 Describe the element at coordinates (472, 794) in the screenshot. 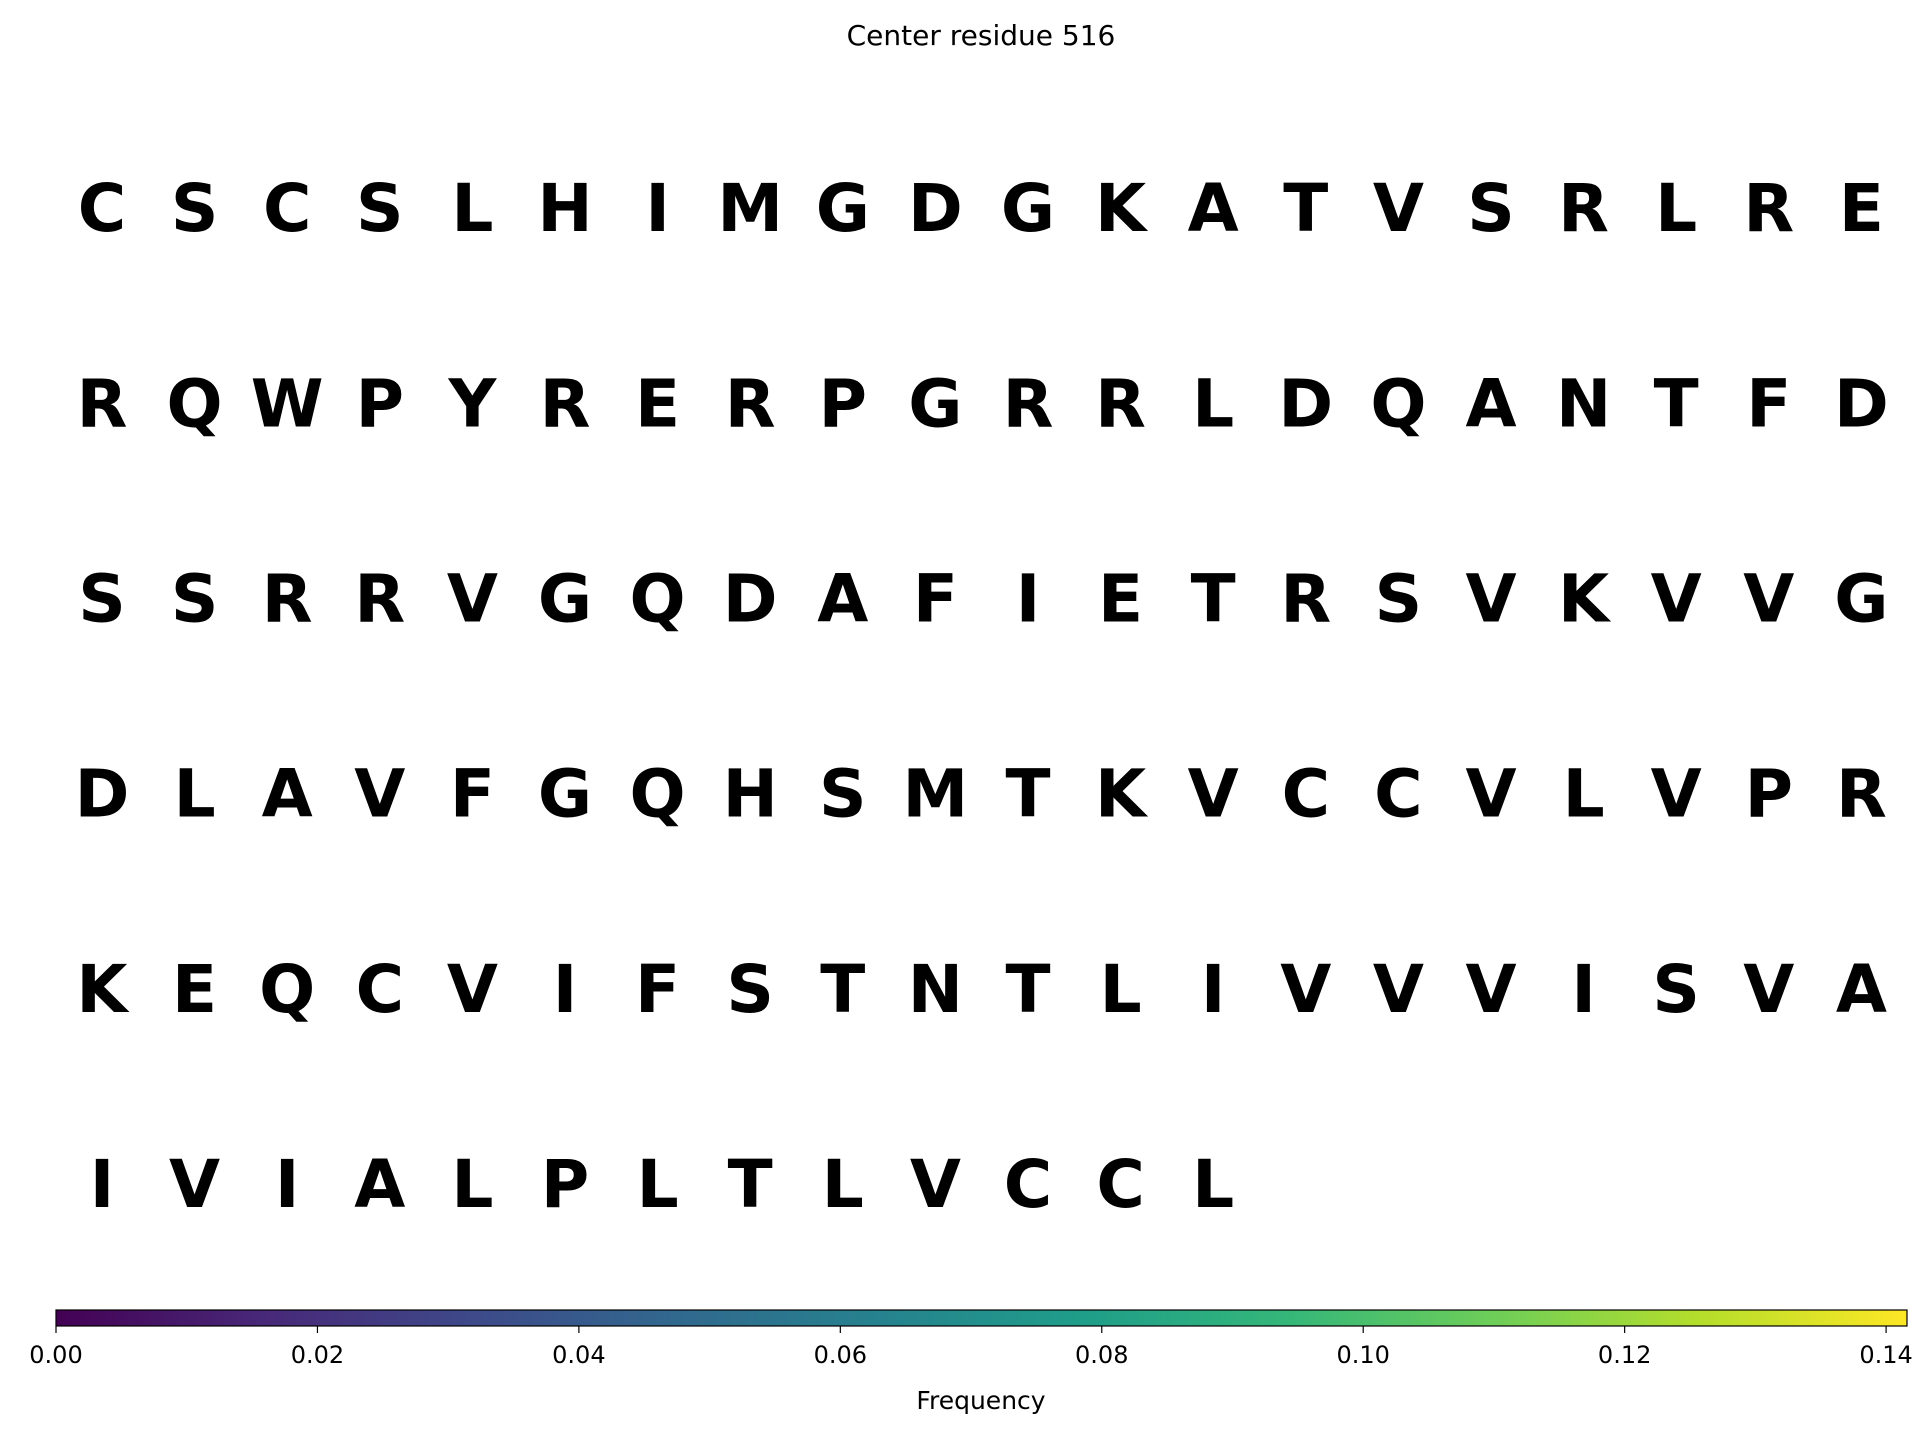

I see `residue-letter: F` at that location.